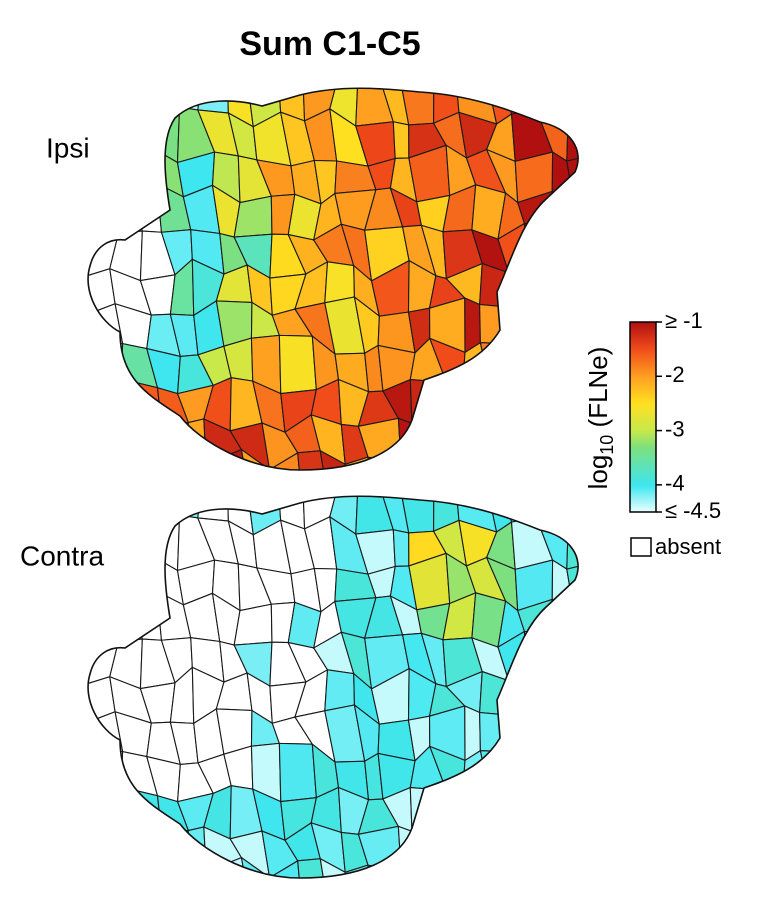 Image resolution: width=774 pixels, height=905 pixels. I want to click on colorbar-tick-label: ≥ -1, so click(684, 320).